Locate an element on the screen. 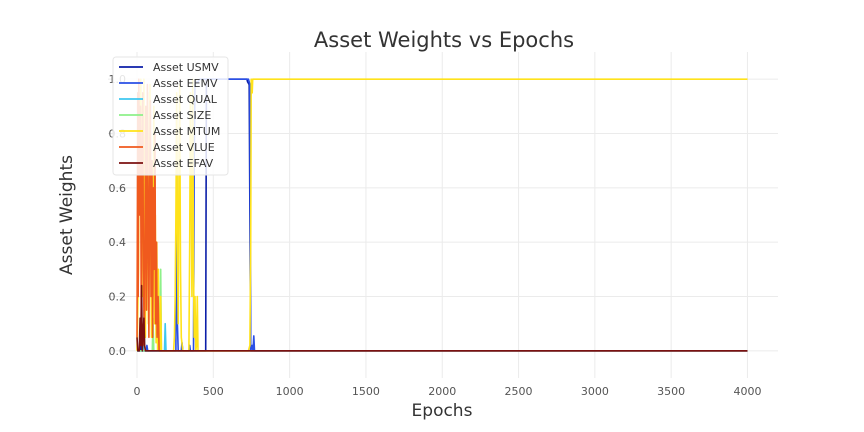 This screenshot has width=864, height=432. legend-label: Asset SIZE is located at coordinates (182, 115).